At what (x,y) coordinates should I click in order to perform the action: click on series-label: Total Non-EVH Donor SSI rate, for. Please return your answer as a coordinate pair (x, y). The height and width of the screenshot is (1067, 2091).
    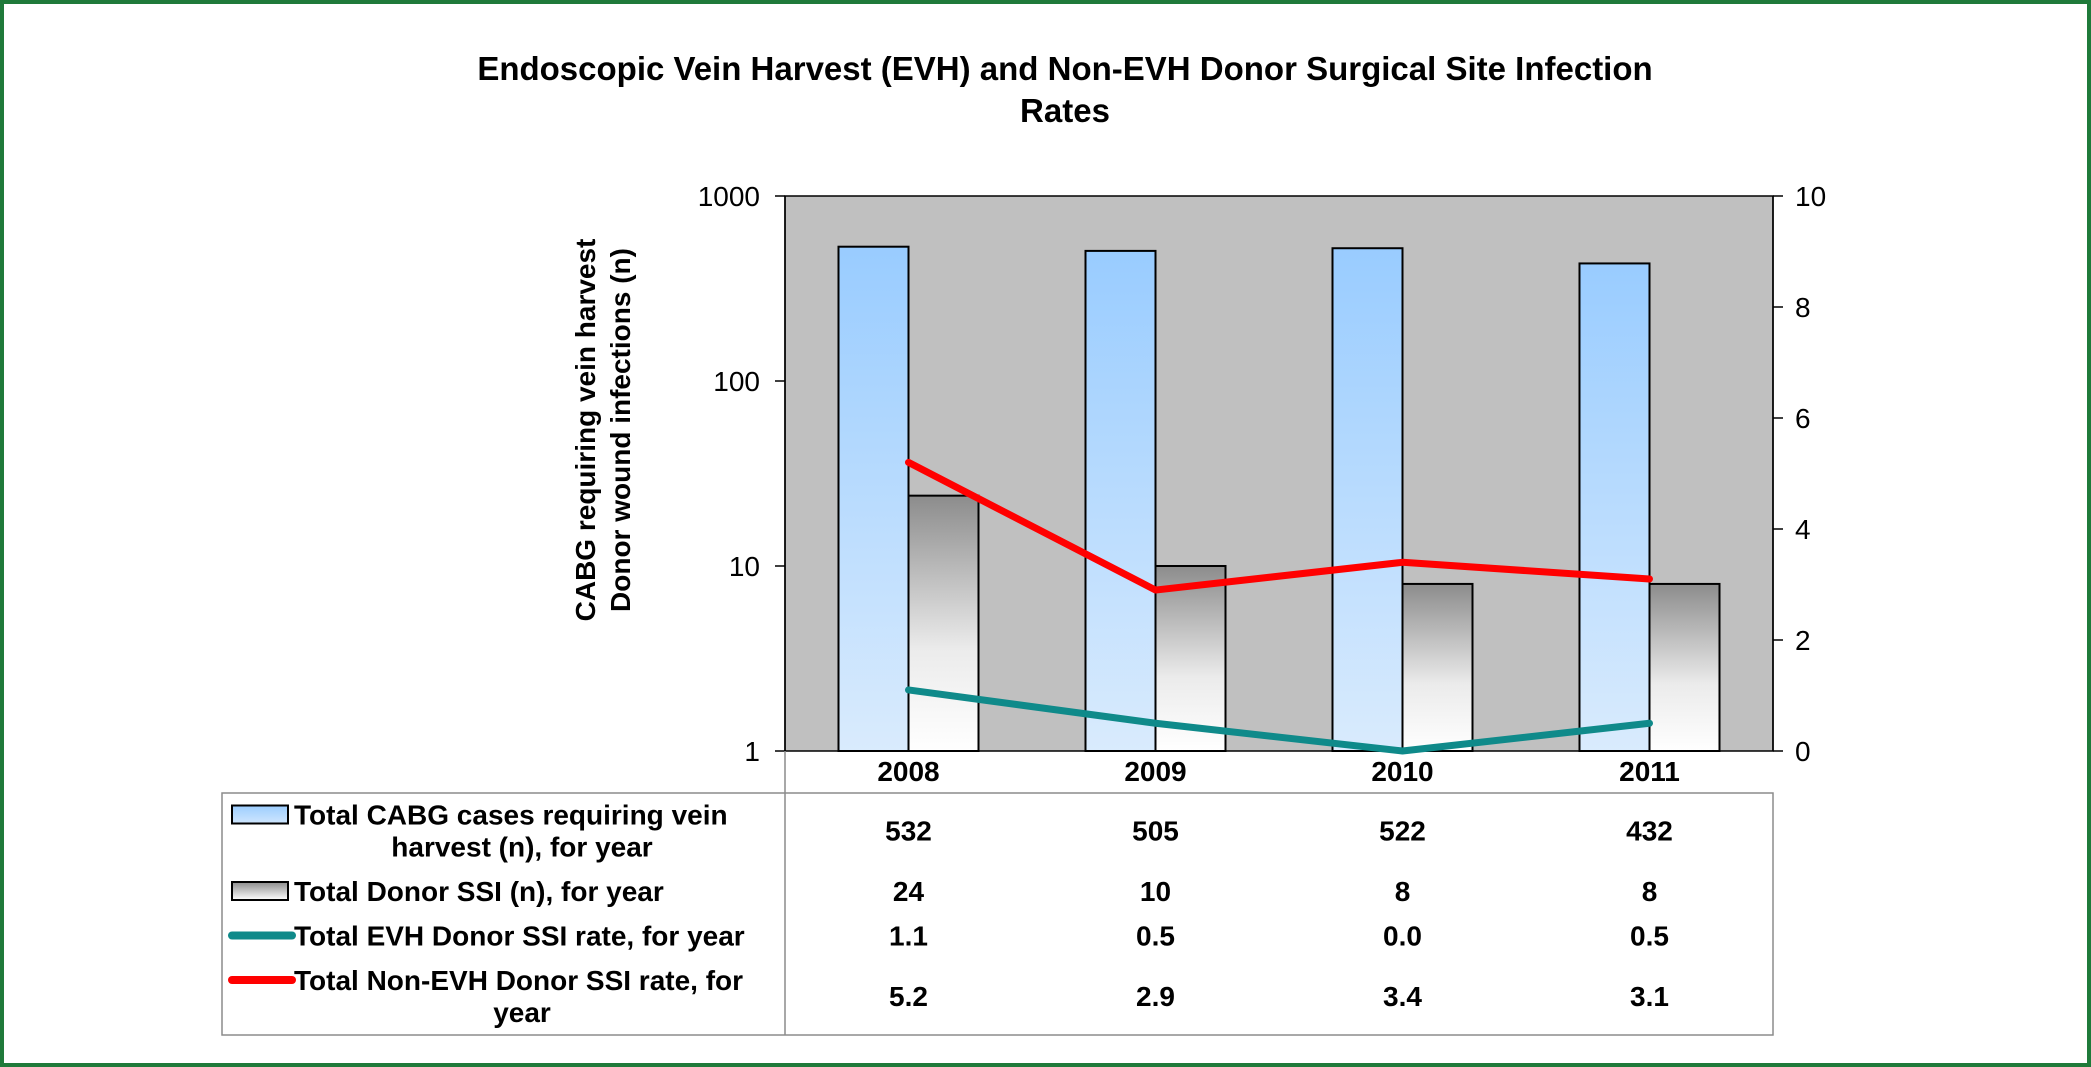
    Looking at the image, I should click on (518, 980).